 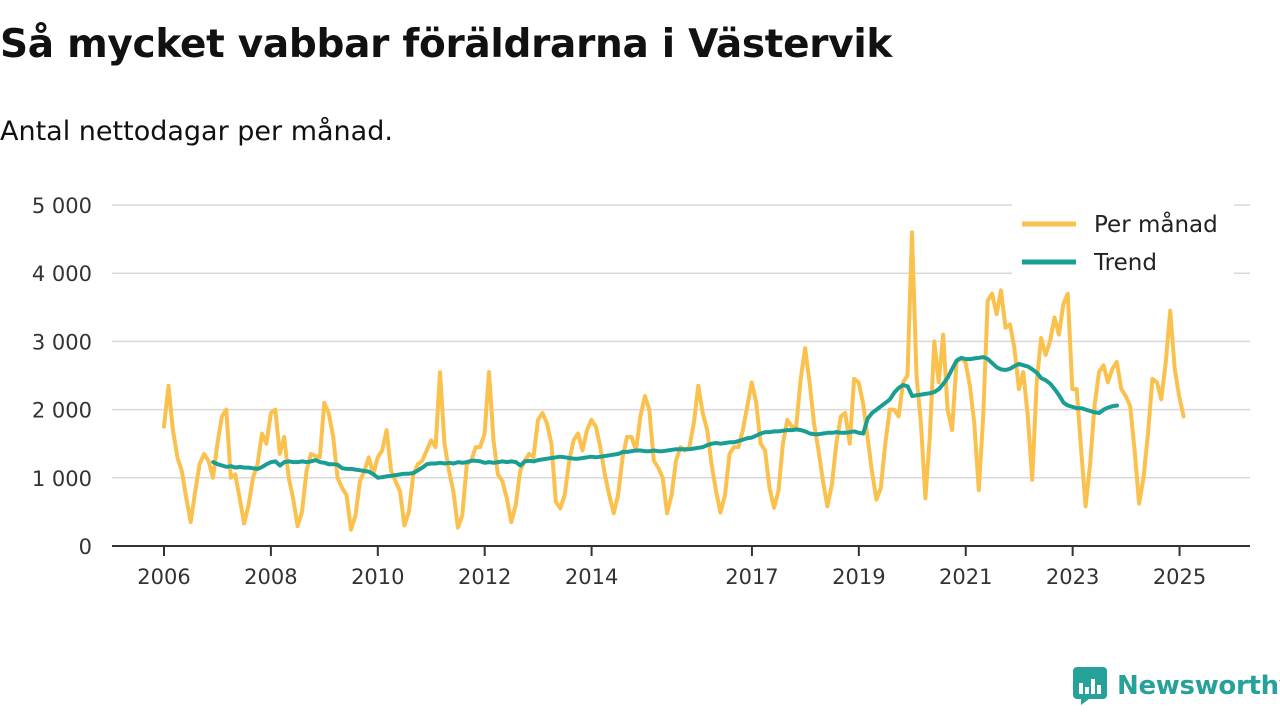 I want to click on x-tick-label: 2006, so click(x=163, y=577).